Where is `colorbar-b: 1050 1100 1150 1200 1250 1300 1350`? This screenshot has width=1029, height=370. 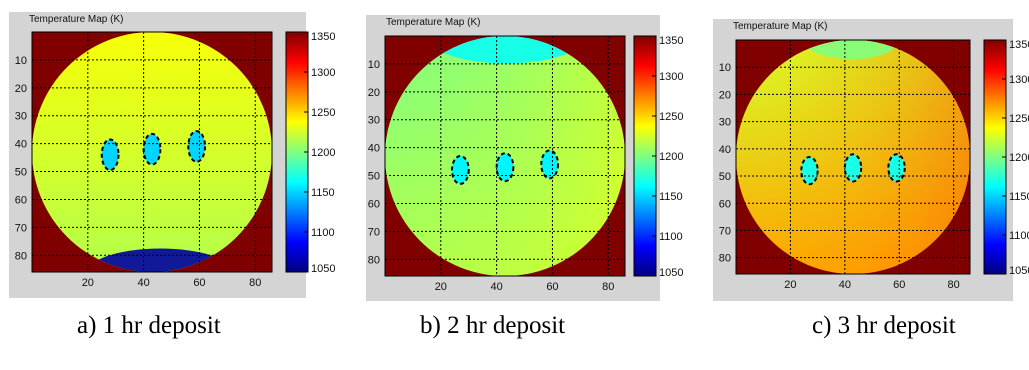
colorbar-b: 1050 1100 1150 1200 1250 1300 1350 is located at coordinates (658, 157).